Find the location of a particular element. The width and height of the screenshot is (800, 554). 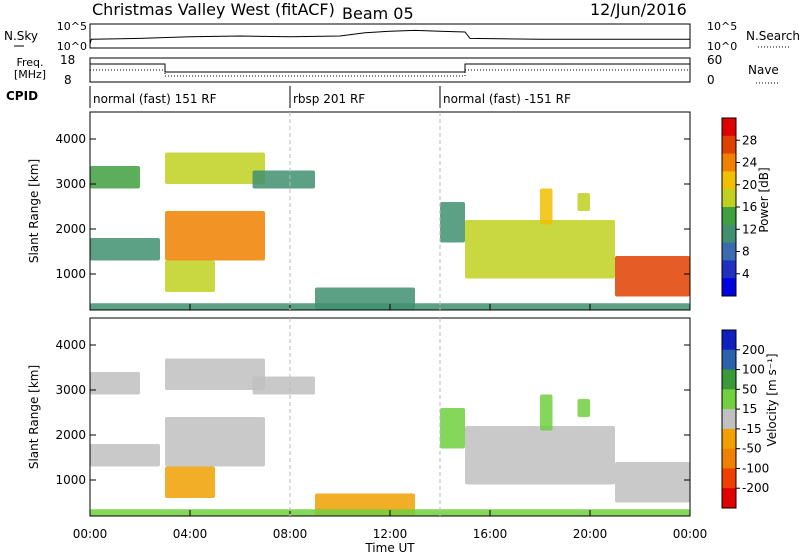

xtick-label: 08:00 is located at coordinates (290, 534).